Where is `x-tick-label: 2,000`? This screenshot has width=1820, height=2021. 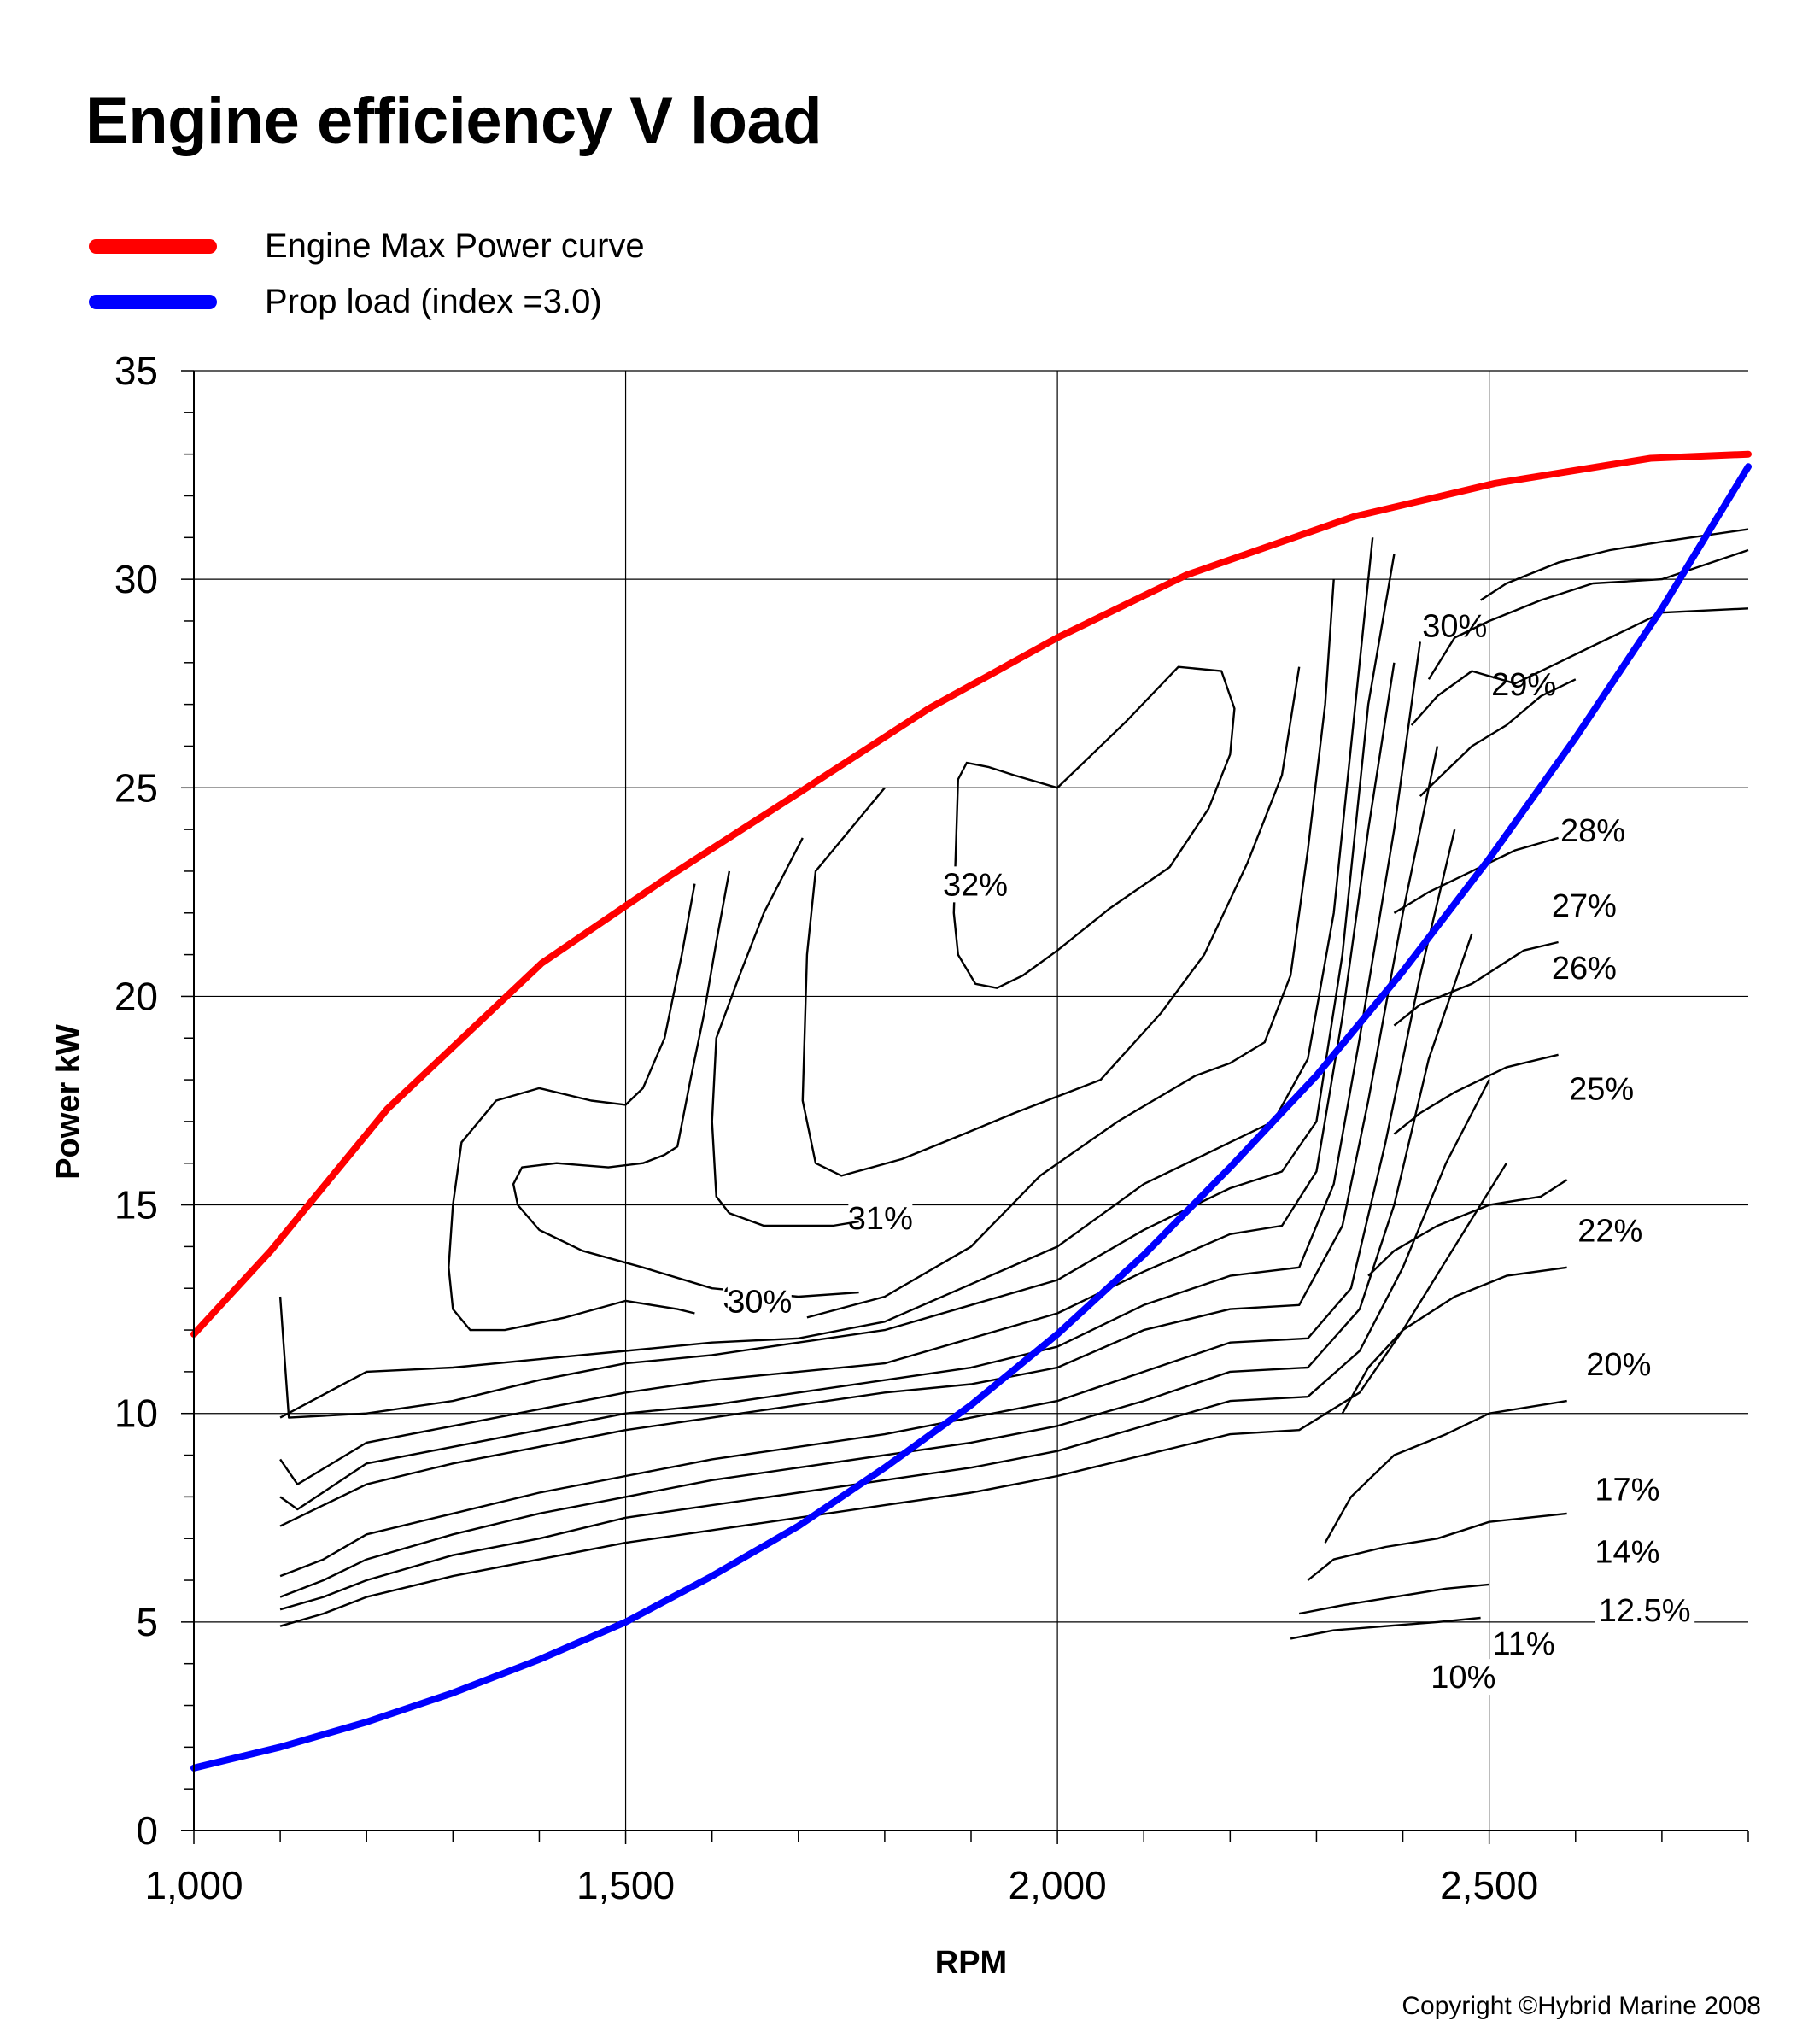
x-tick-label: 2,000 is located at coordinates (1058, 1885).